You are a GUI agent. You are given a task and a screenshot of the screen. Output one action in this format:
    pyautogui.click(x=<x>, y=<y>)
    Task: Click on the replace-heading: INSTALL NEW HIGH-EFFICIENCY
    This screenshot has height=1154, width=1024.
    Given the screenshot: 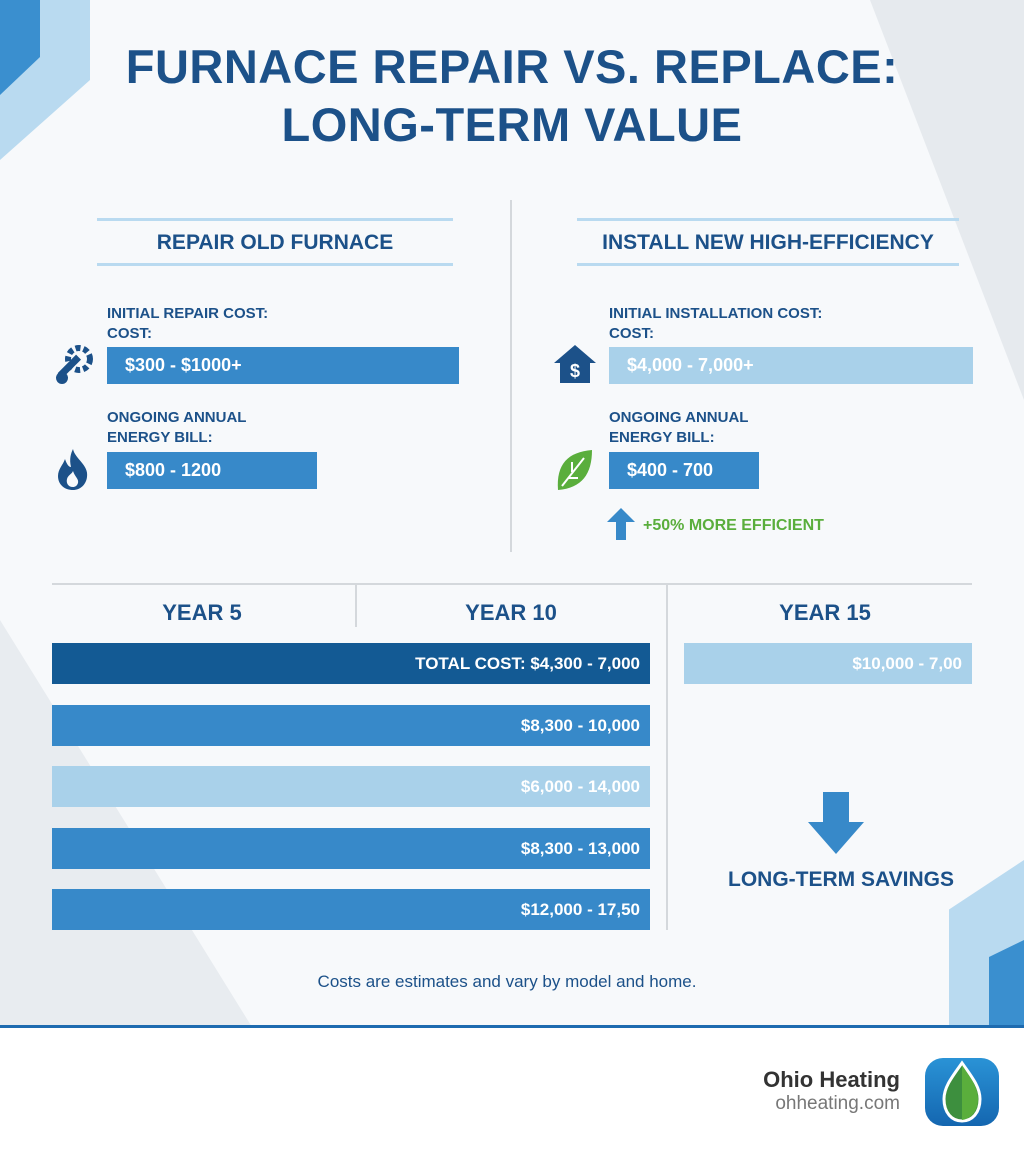 What is the action you would take?
    pyautogui.click(x=768, y=242)
    